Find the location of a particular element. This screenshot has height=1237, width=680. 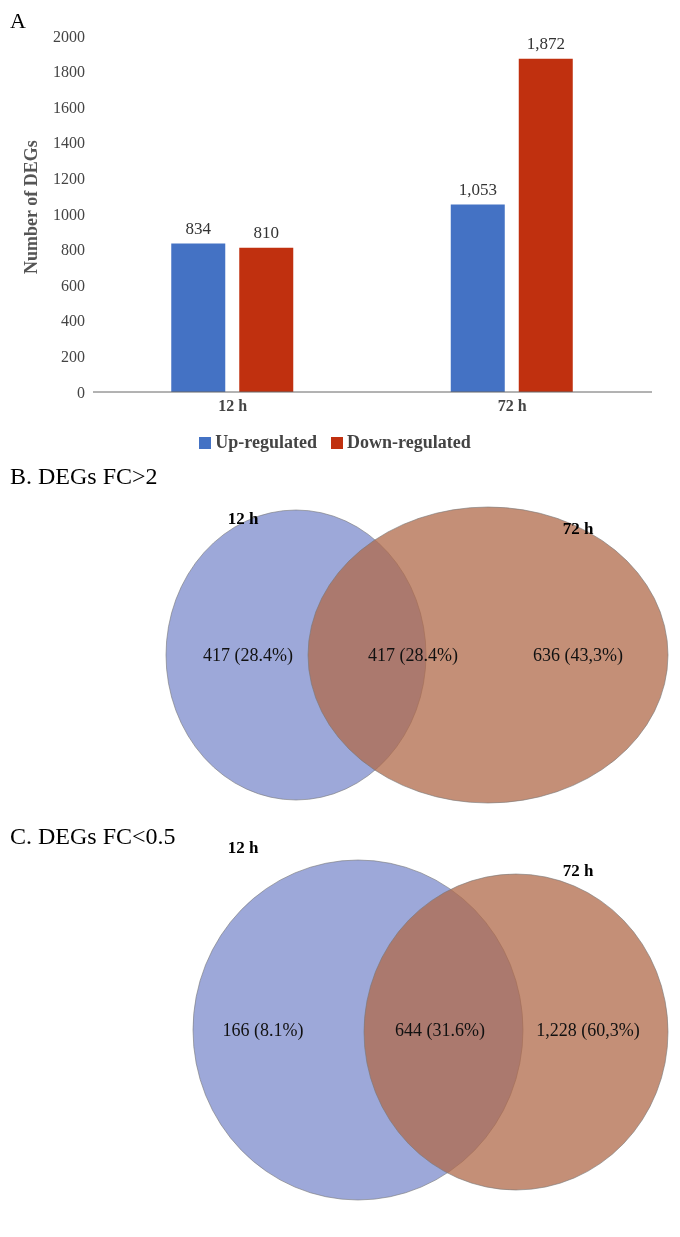

y-tick-label: 1800 is located at coordinates (69, 72).